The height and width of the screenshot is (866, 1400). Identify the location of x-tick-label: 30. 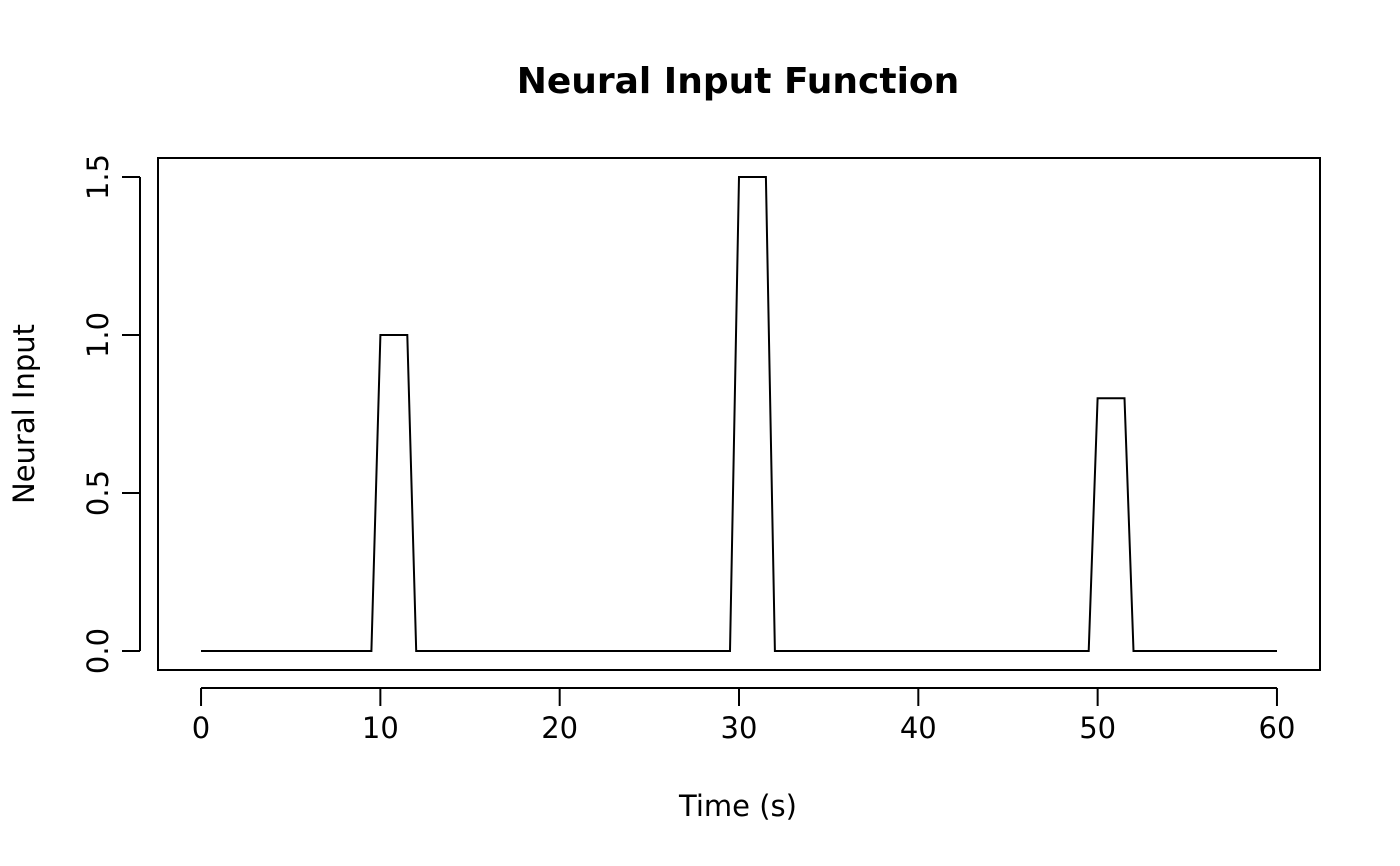
(739, 728).